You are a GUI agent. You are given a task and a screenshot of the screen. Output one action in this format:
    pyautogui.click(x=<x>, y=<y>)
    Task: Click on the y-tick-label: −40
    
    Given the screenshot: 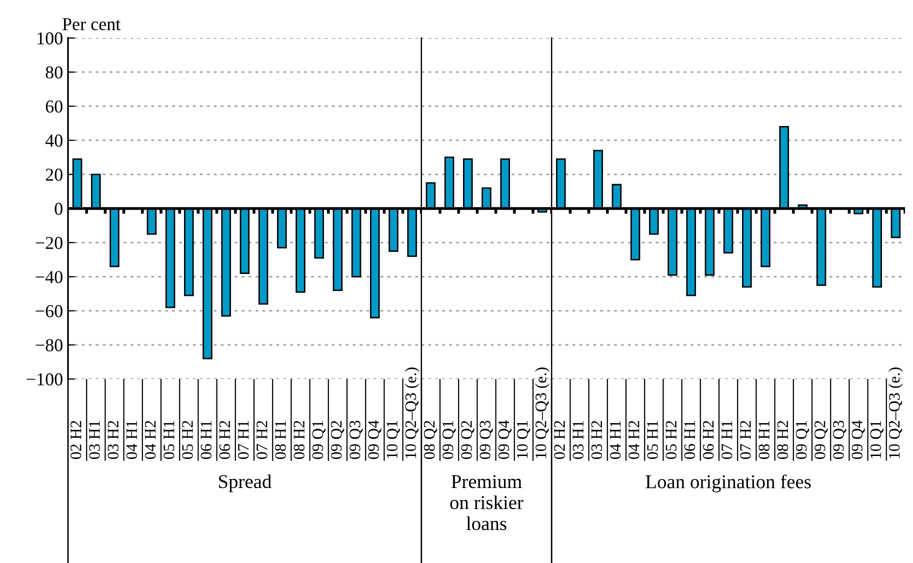 What is the action you would take?
    pyautogui.click(x=49, y=277)
    